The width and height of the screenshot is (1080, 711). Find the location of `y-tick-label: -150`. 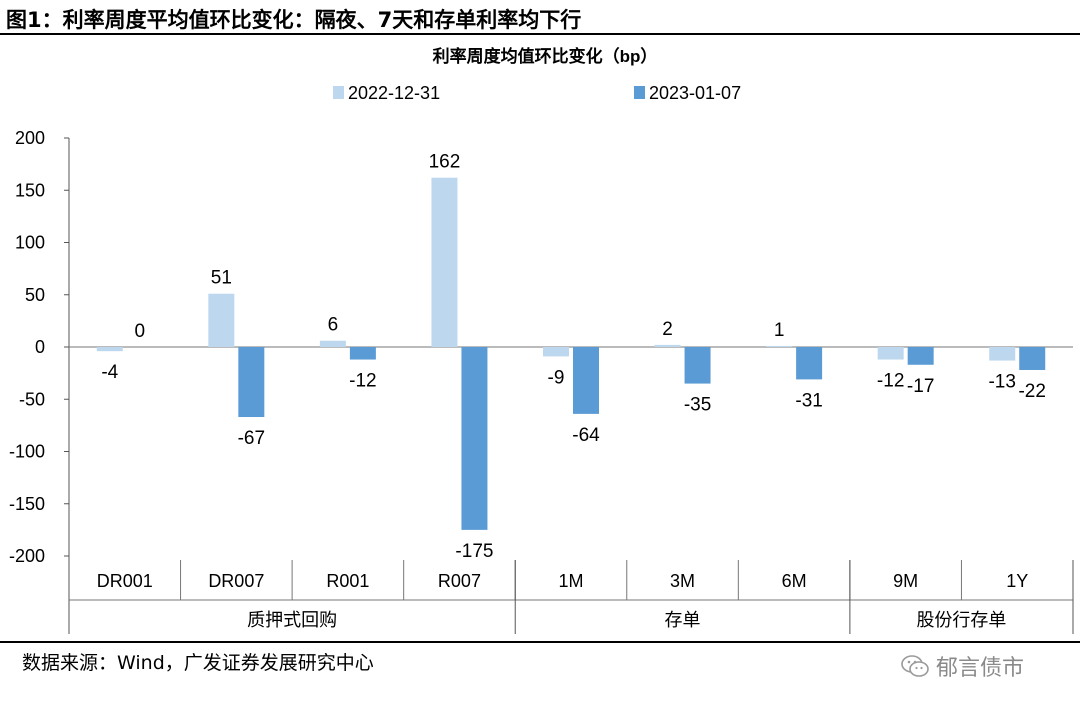

y-tick-label: -150 is located at coordinates (27, 504).